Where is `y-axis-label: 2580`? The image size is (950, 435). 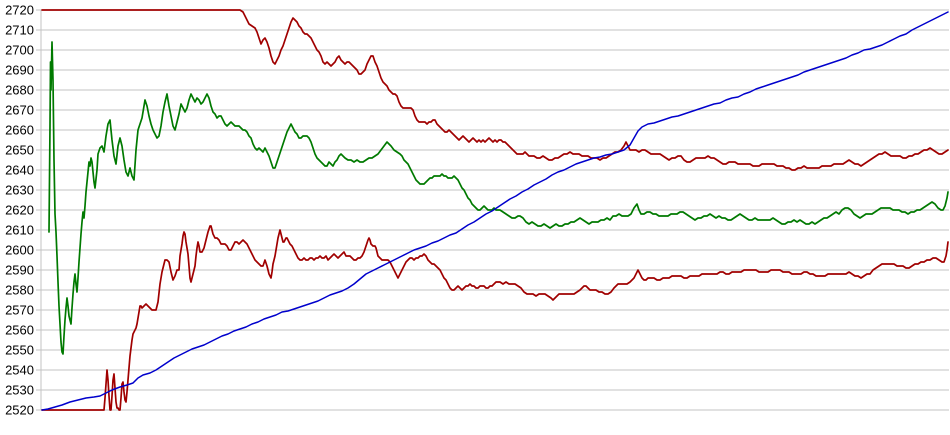 y-axis-label: 2580 is located at coordinates (19, 290).